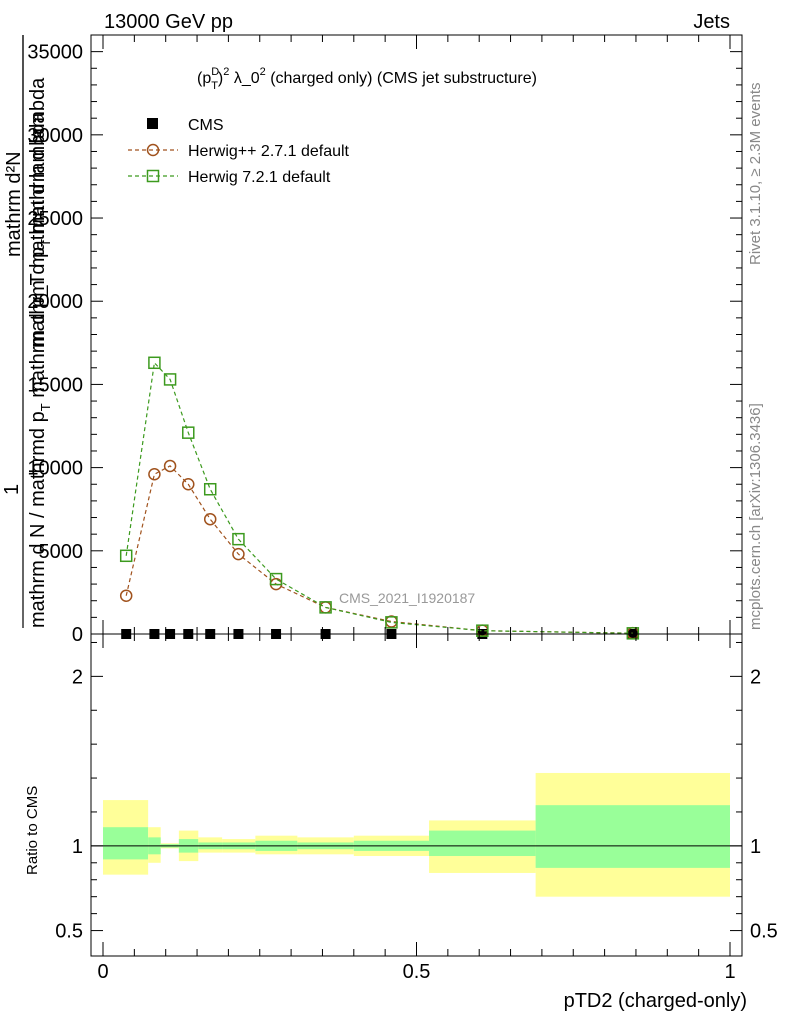 This screenshot has height=1024, width=786. I want to click on ylabel-denominator-b: mathrm d lambda, so click(38, 158).